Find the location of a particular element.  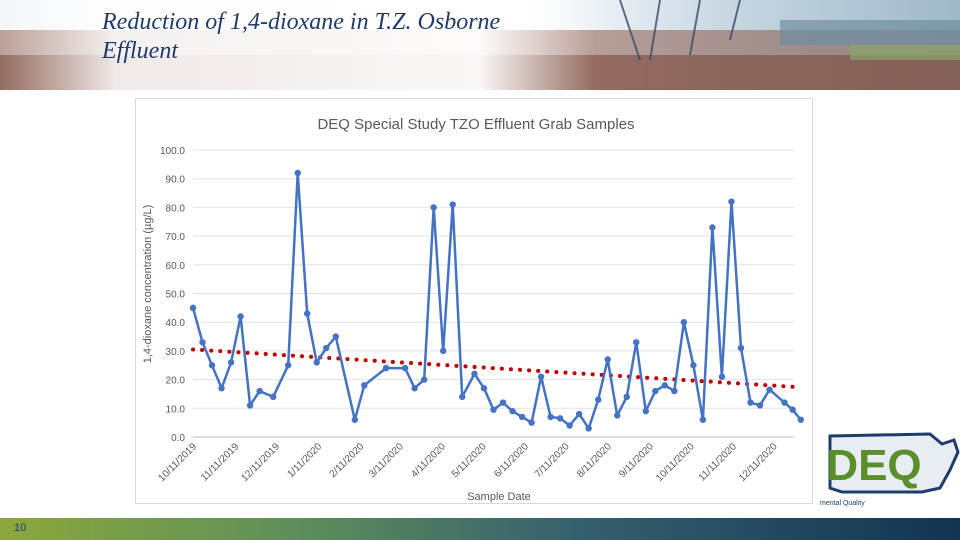

x-tick-label: 10/11/2019 is located at coordinates (177, 462).